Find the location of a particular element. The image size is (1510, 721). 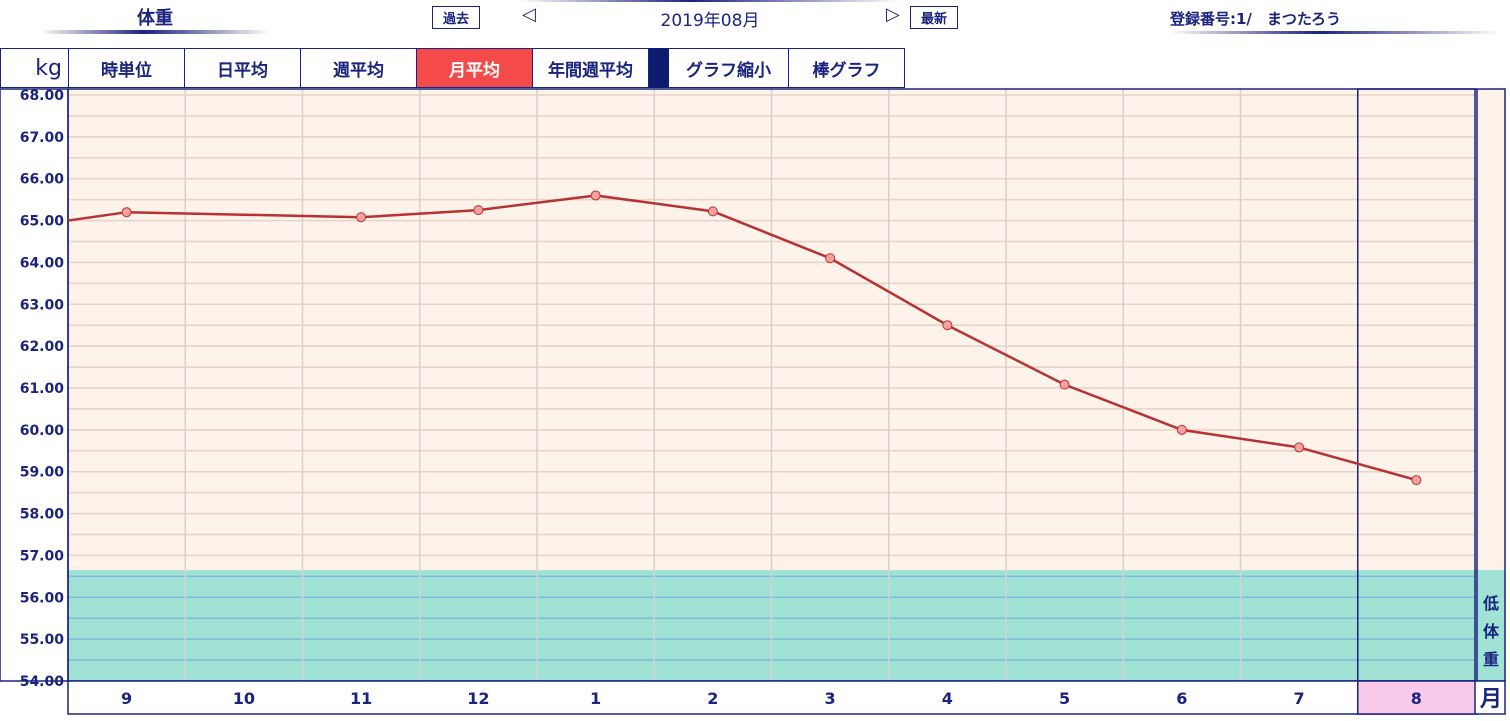

page-title: 体重 is located at coordinates (155, 18).